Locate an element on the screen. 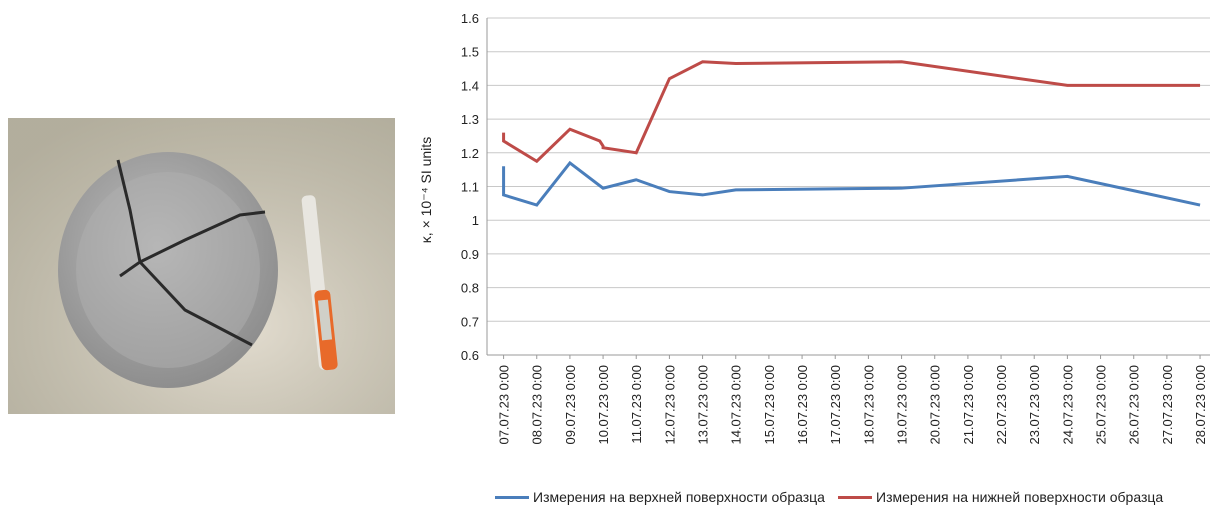 This screenshot has width=1212, height=529. x-tick-label: 09.07.23 0:00 is located at coordinates (570, 405).